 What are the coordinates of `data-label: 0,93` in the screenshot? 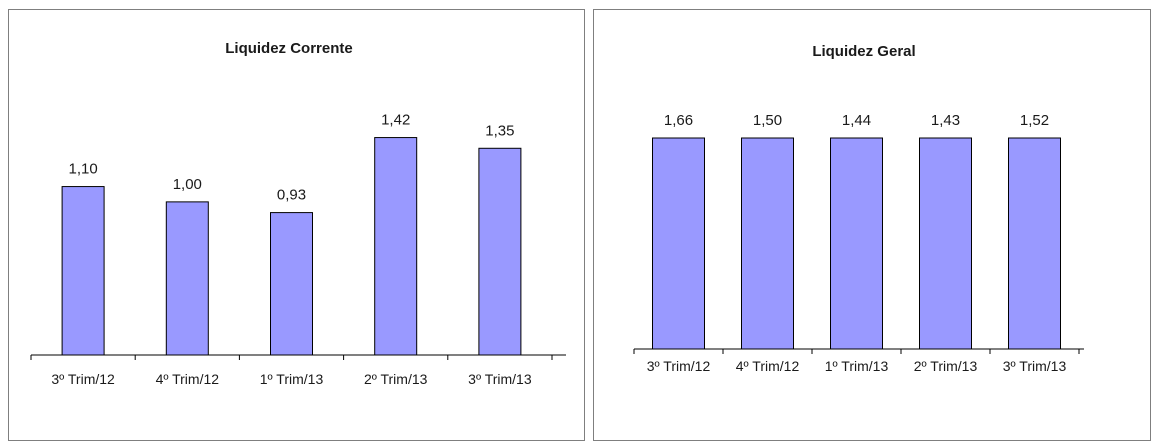 It's located at (291, 195).